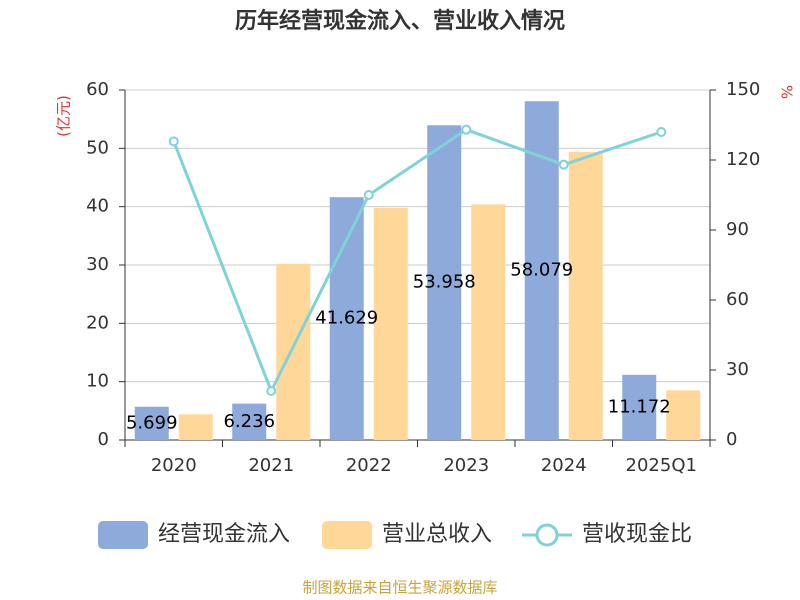 The image size is (800, 600). I want to click on y-tick-label: 30, so click(97, 264).